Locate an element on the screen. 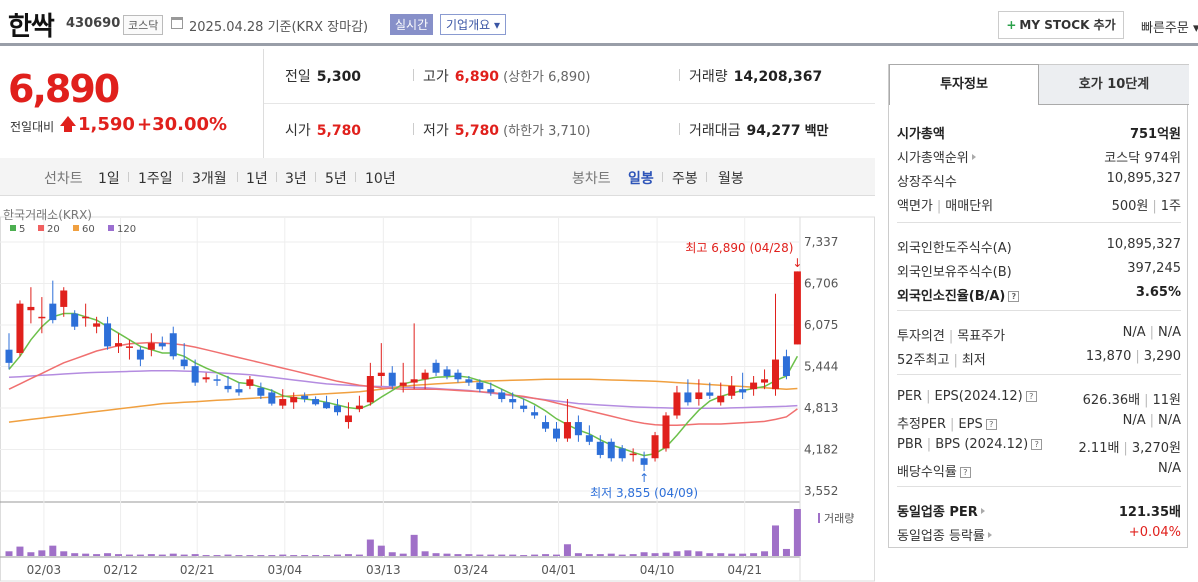 This screenshot has height=582, width=1198. info-row: 52주최고 | 최저 13,870 | 3,290 is located at coordinates (1039, 357).